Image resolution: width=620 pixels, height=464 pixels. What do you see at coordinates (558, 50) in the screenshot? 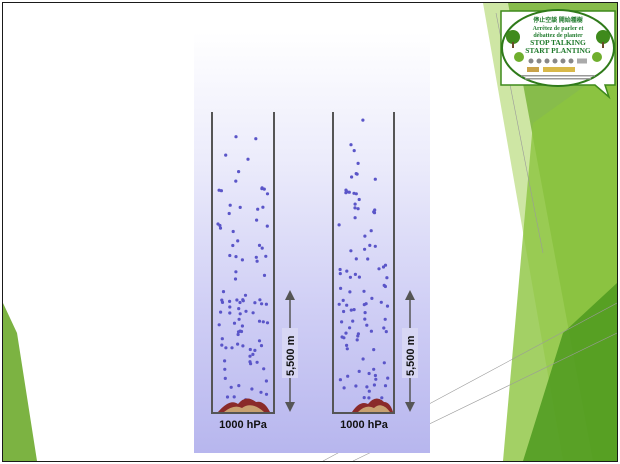
I see `logo-line-5: START PLANTING` at bounding box center [558, 50].